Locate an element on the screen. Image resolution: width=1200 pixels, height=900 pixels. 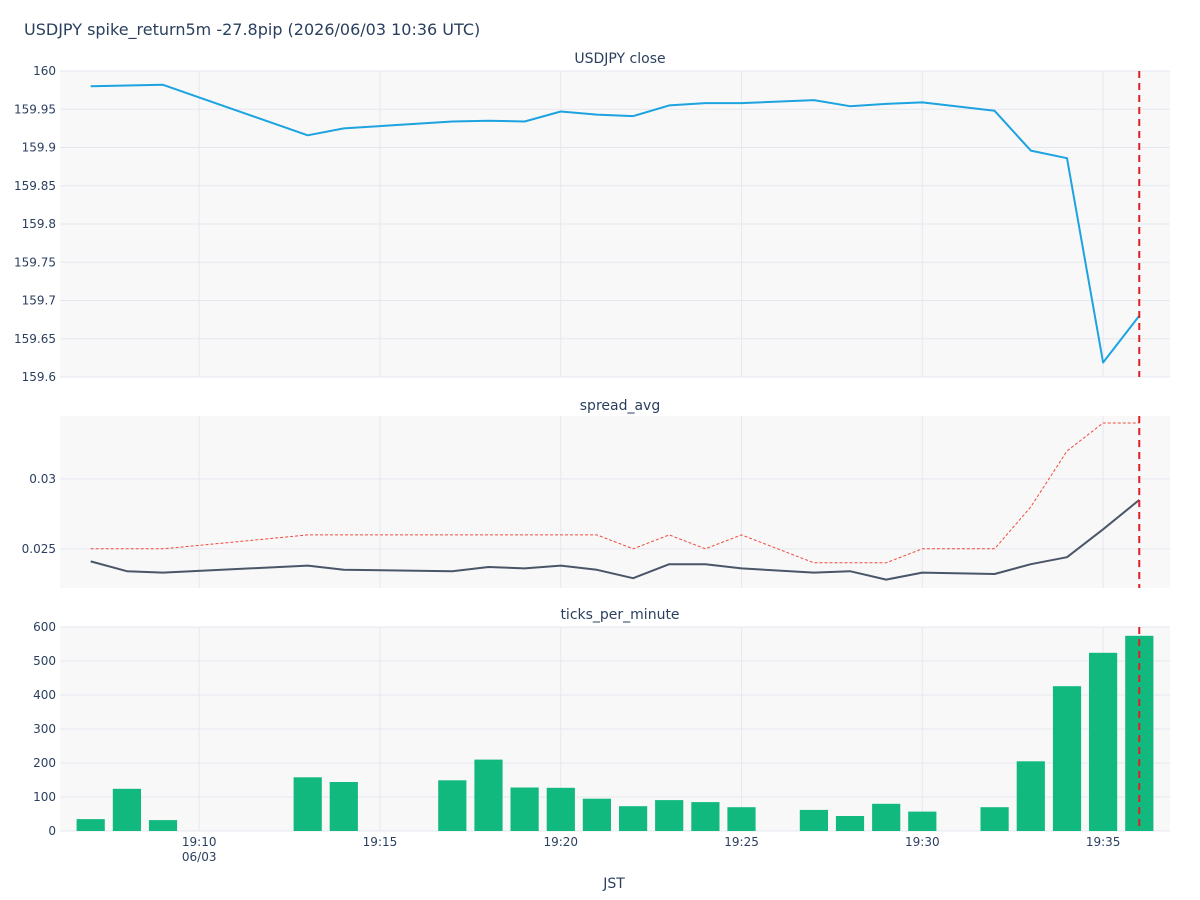
panel-title: ticks_per_minute is located at coordinates (619, 615).